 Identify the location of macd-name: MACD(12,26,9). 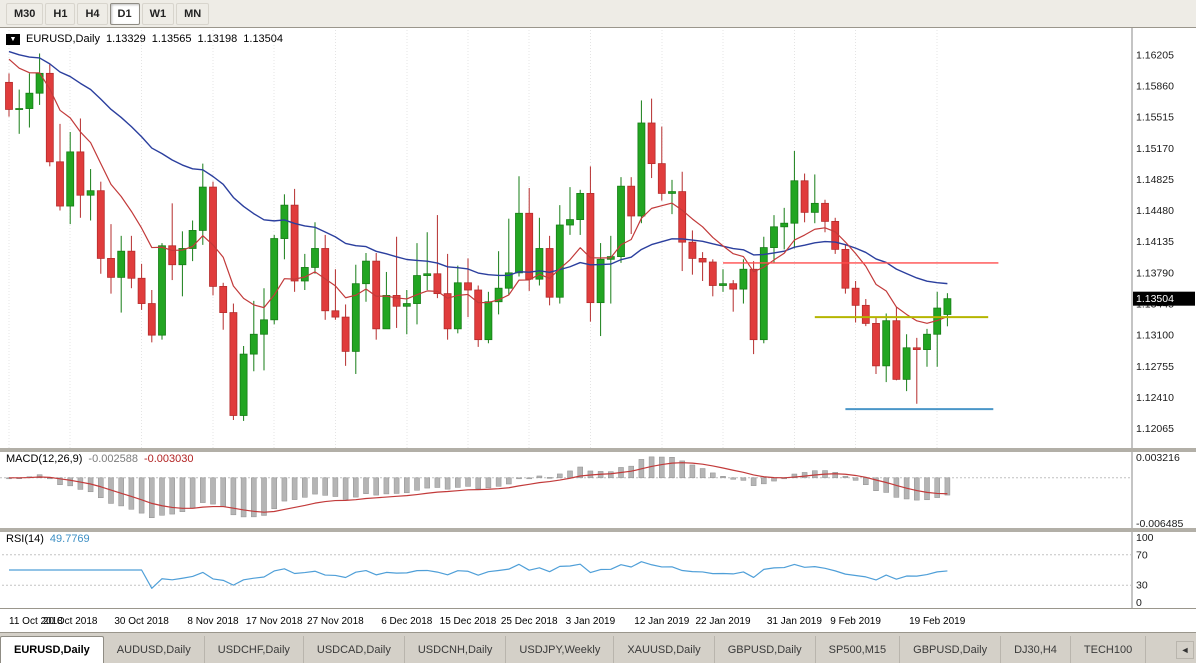
(44, 459).